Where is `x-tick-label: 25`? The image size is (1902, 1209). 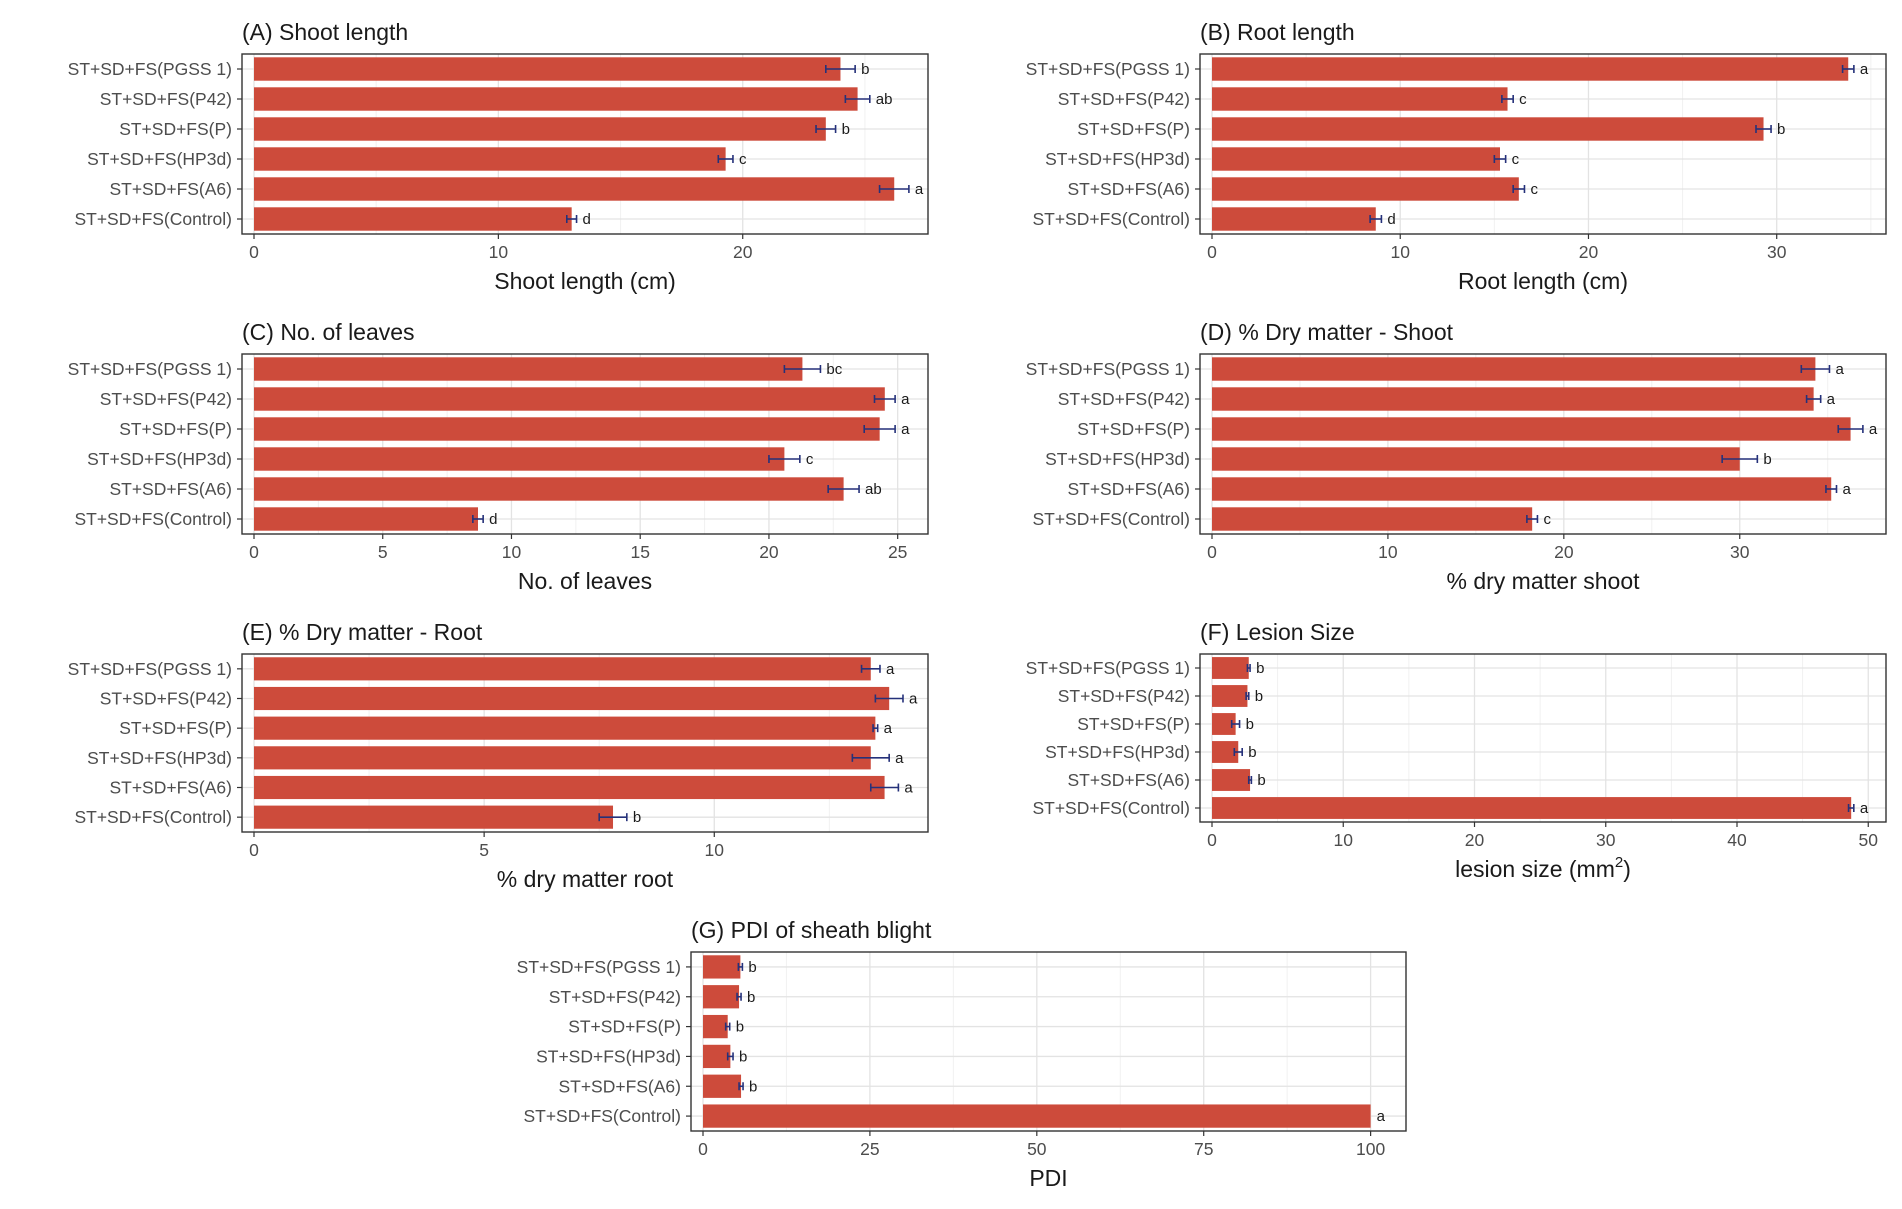
x-tick-label: 25 is located at coordinates (869, 1149).